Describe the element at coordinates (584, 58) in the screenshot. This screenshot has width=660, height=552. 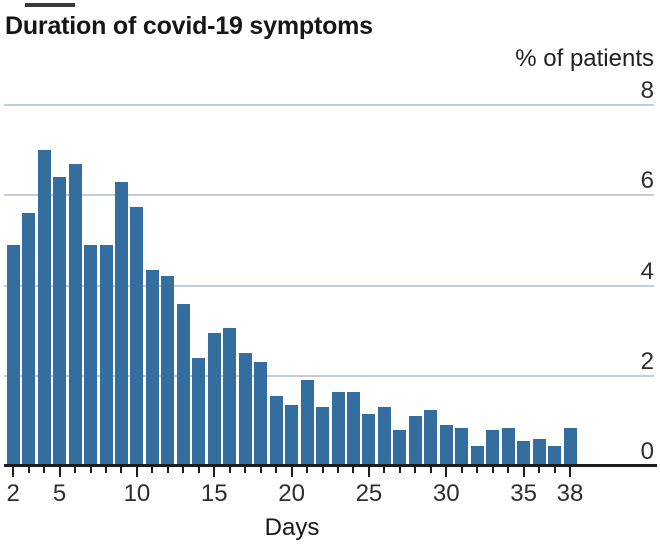
I see `y-axis-unit-label: % of patients` at that location.